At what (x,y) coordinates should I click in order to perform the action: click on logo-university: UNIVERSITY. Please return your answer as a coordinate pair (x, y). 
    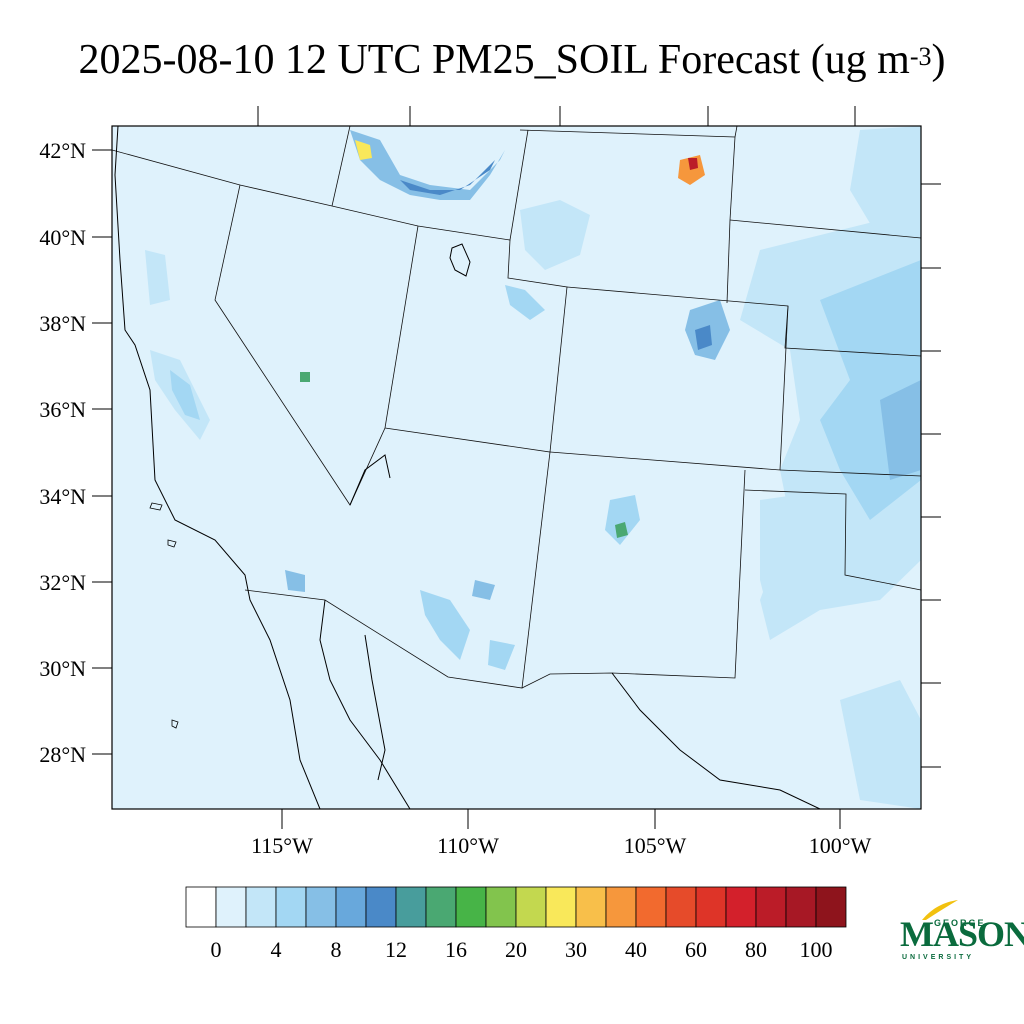
    Looking at the image, I should click on (938, 957).